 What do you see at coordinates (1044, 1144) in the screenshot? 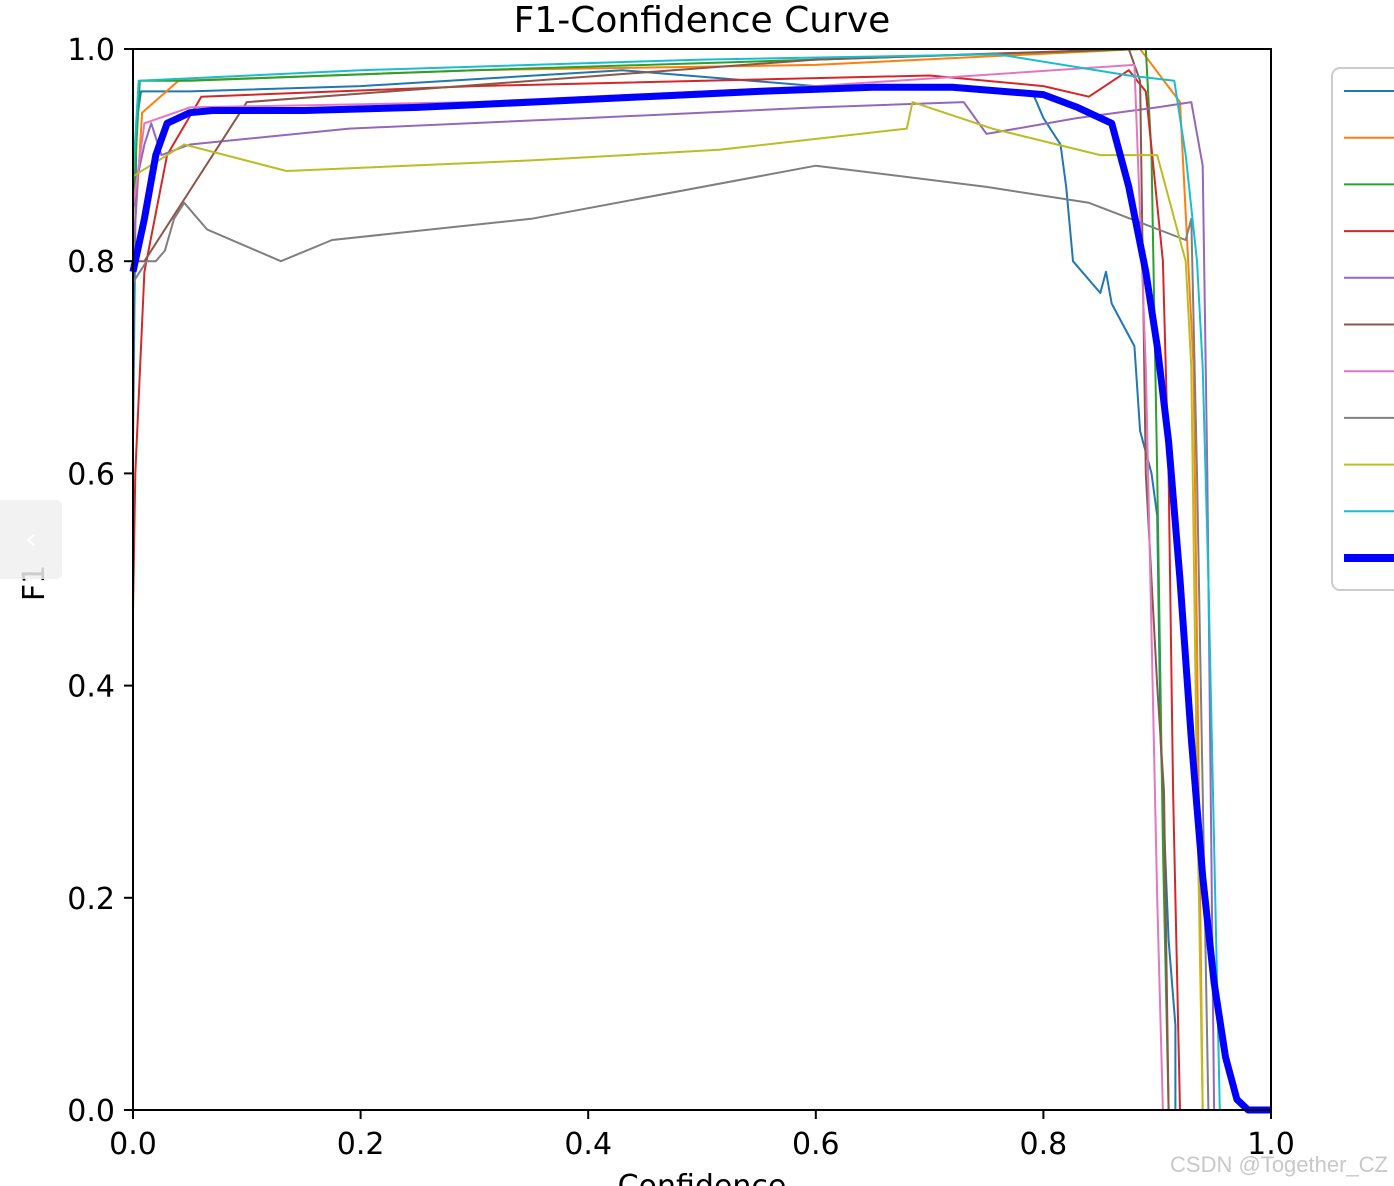
I see `x-tick-label: 0.8` at bounding box center [1044, 1144].